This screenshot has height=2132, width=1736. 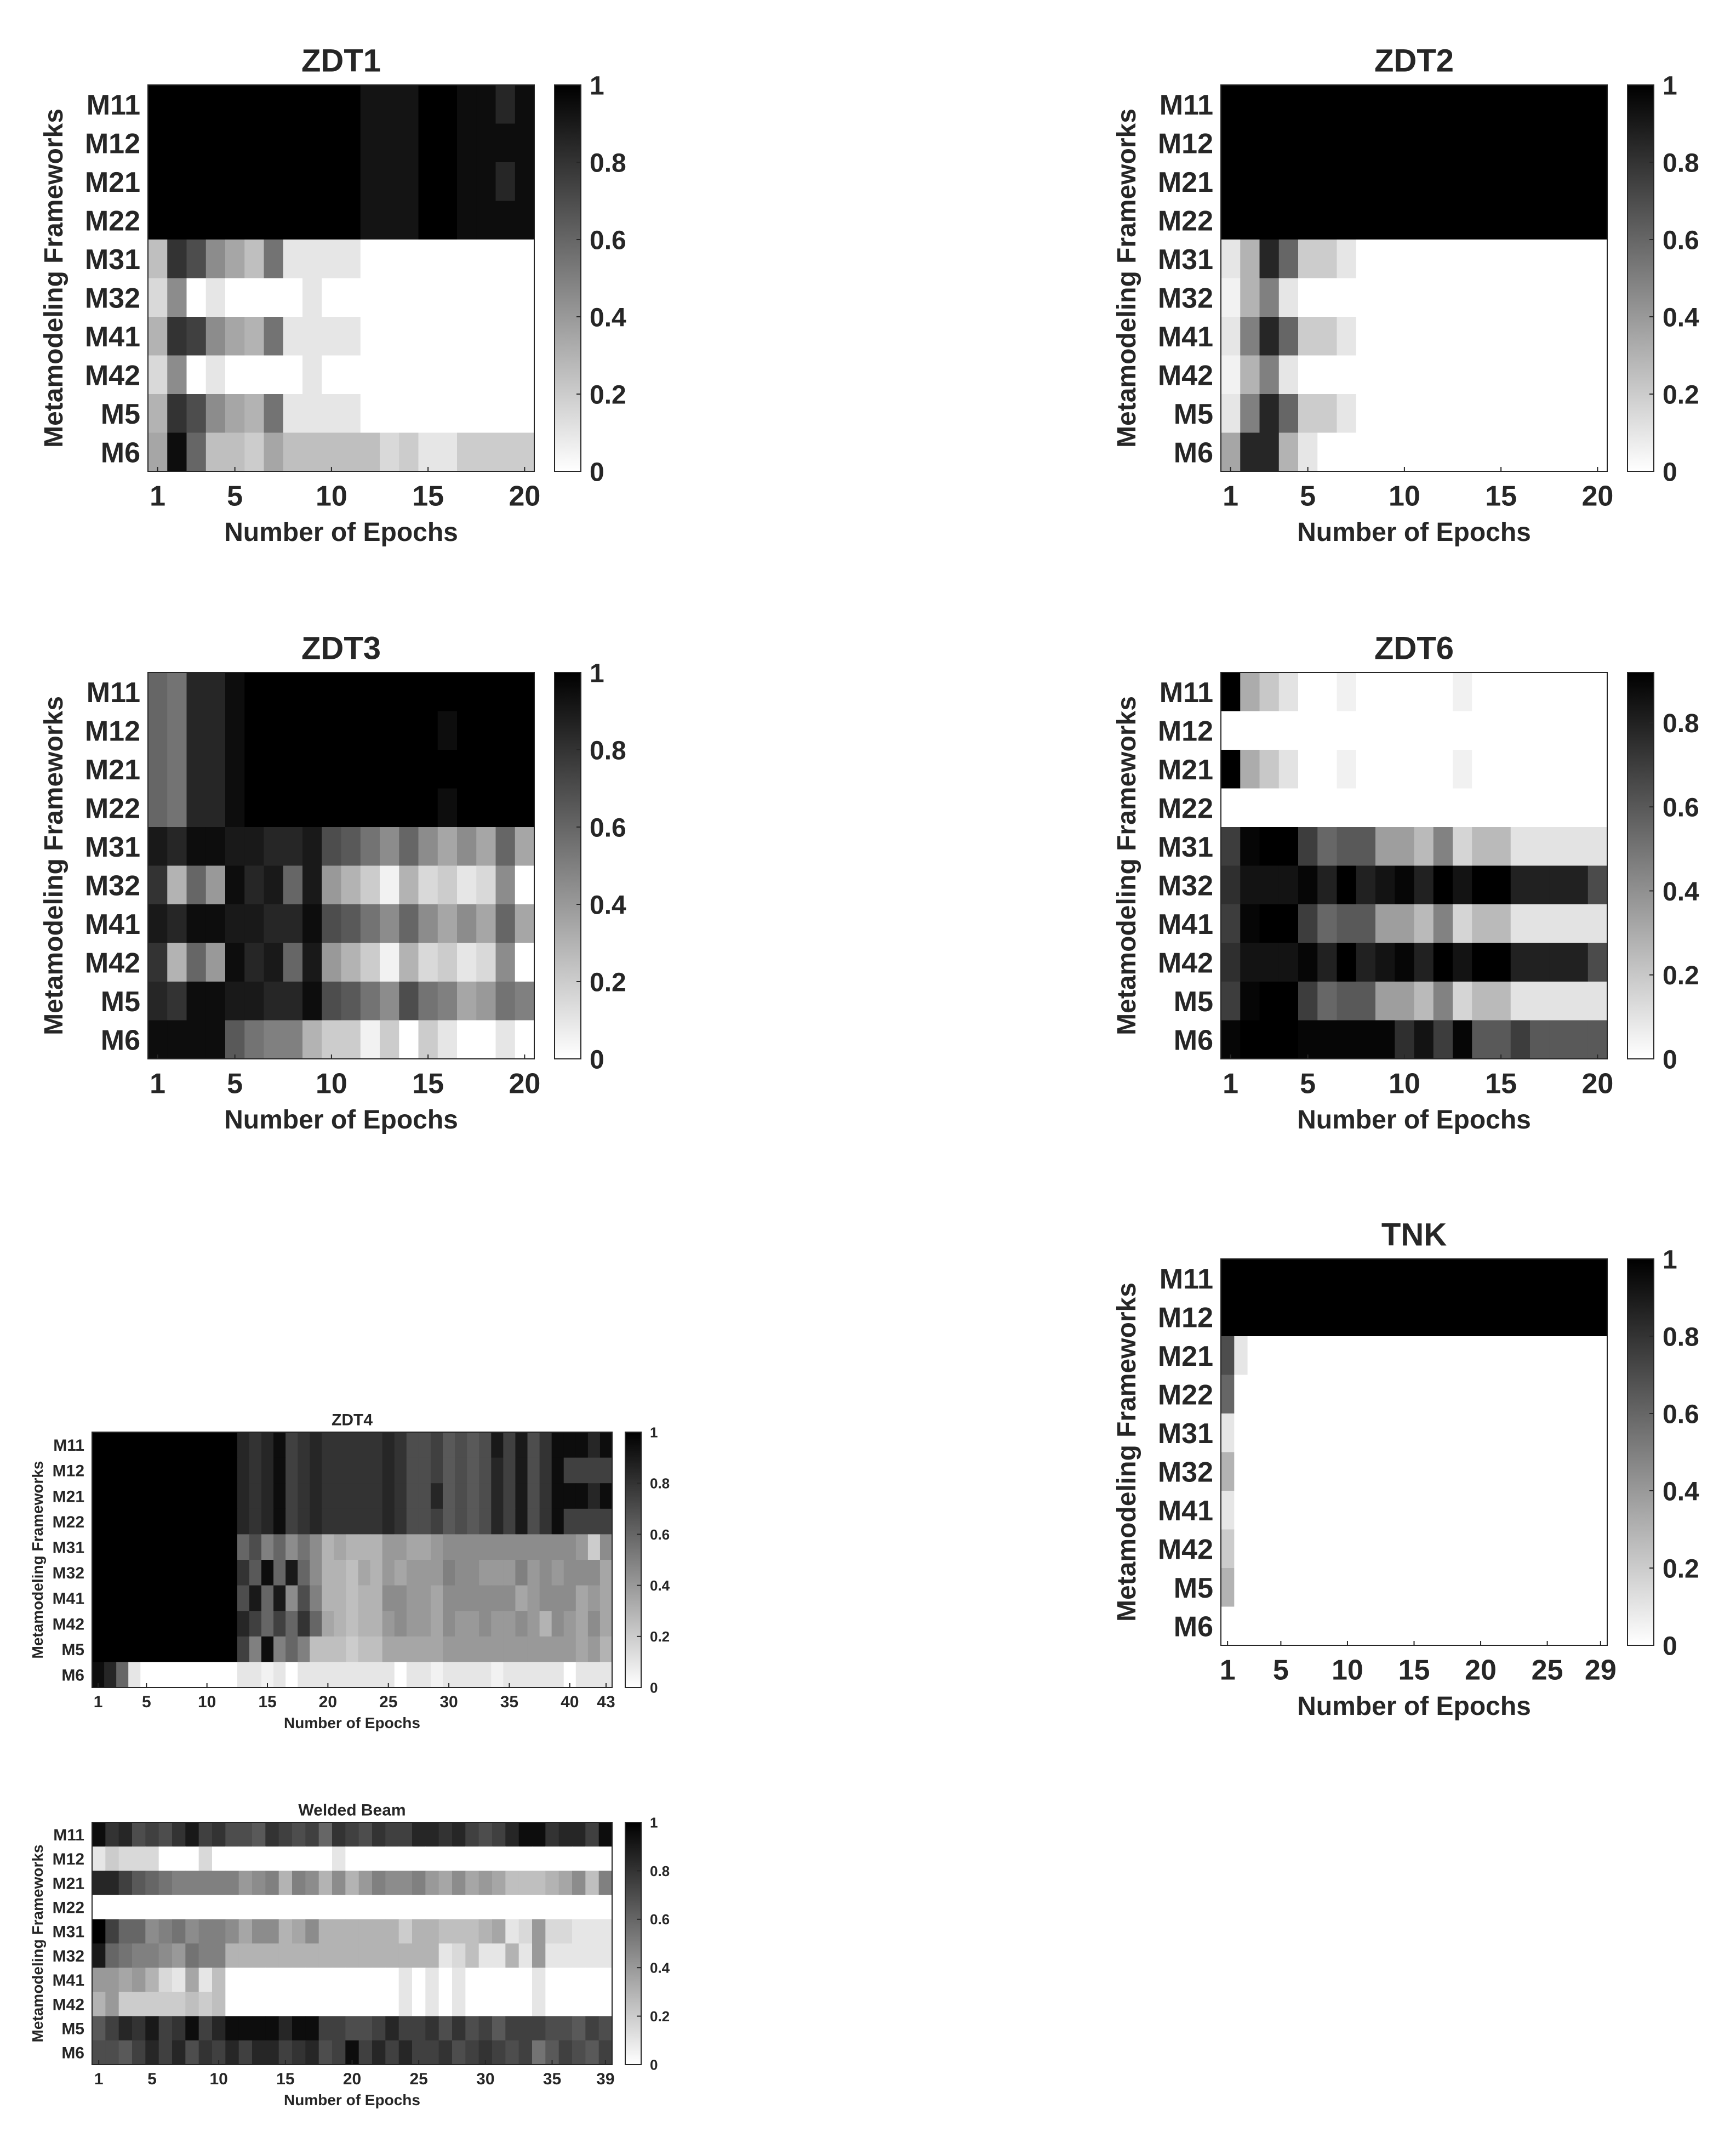 What do you see at coordinates (1185, 924) in the screenshot?
I see `row-tick-label: M41` at bounding box center [1185, 924].